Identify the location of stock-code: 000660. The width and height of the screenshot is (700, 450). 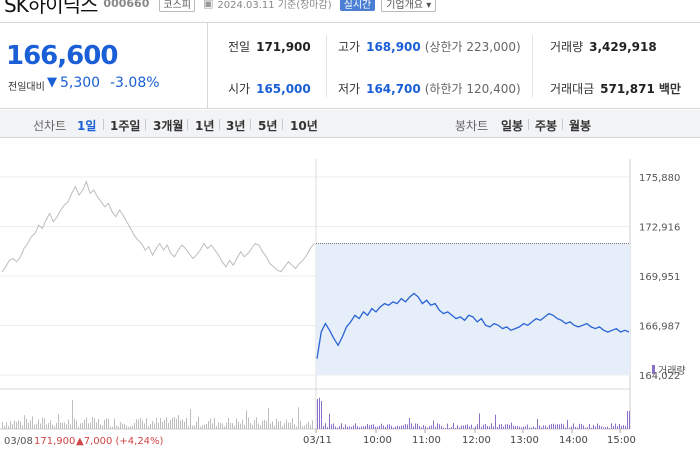
(126, 5).